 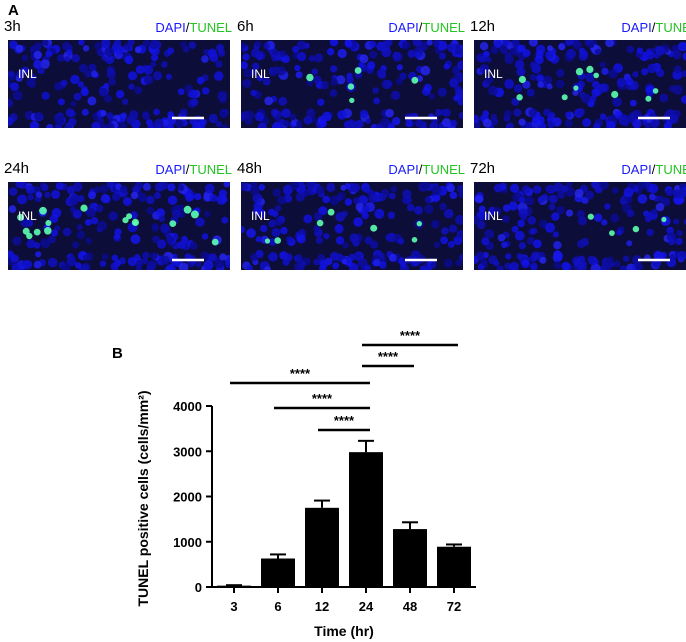 What do you see at coordinates (493, 74) in the screenshot?
I see `inl-label: INL` at bounding box center [493, 74].